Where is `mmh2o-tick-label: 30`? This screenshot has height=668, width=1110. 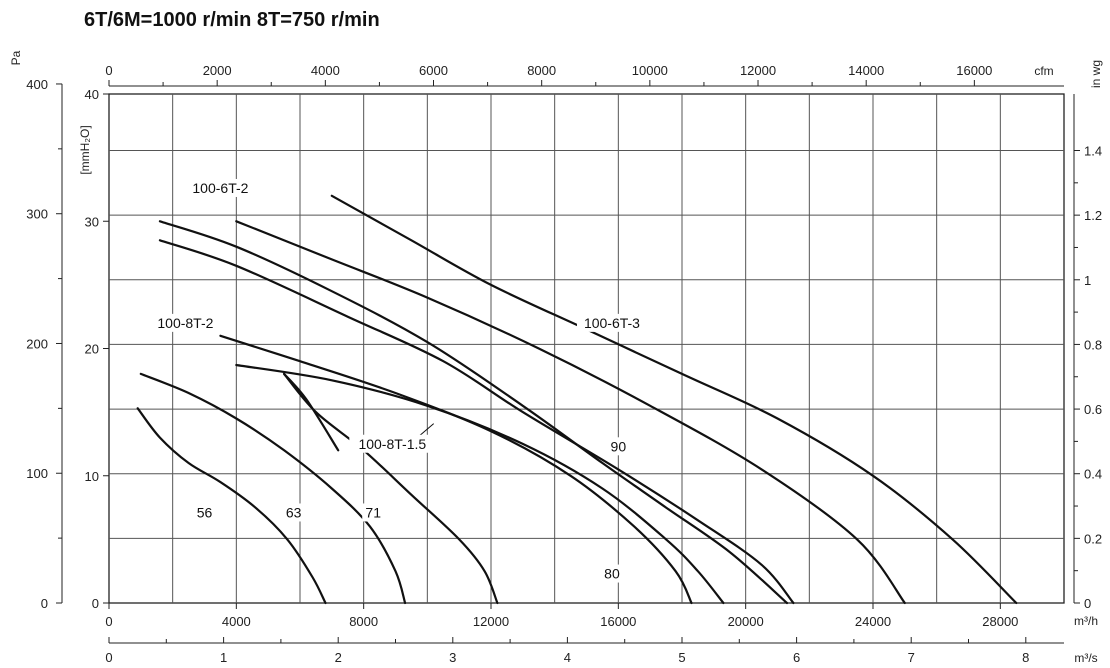
mmh2o-tick-label: 30 is located at coordinates (92, 221).